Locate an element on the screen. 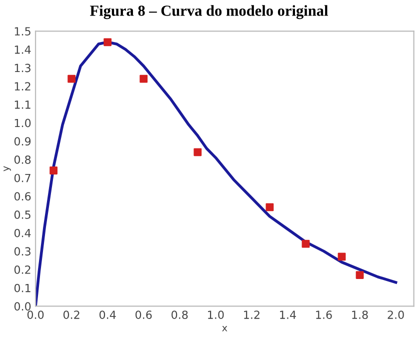 The width and height of the screenshot is (418, 346). y-tick-label: 0.7 is located at coordinates (22, 178).